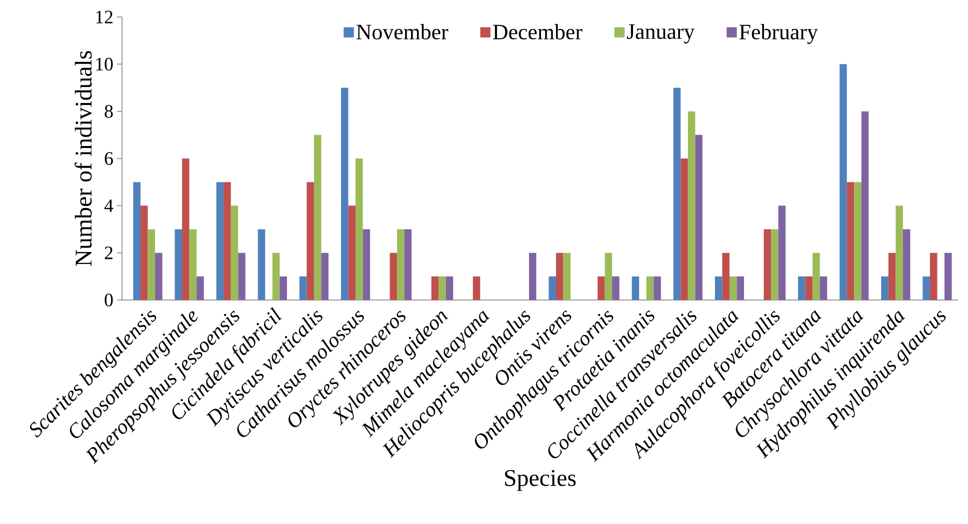 This screenshot has width=968, height=524. I want to click on x-axis-title: Species, so click(540, 480).